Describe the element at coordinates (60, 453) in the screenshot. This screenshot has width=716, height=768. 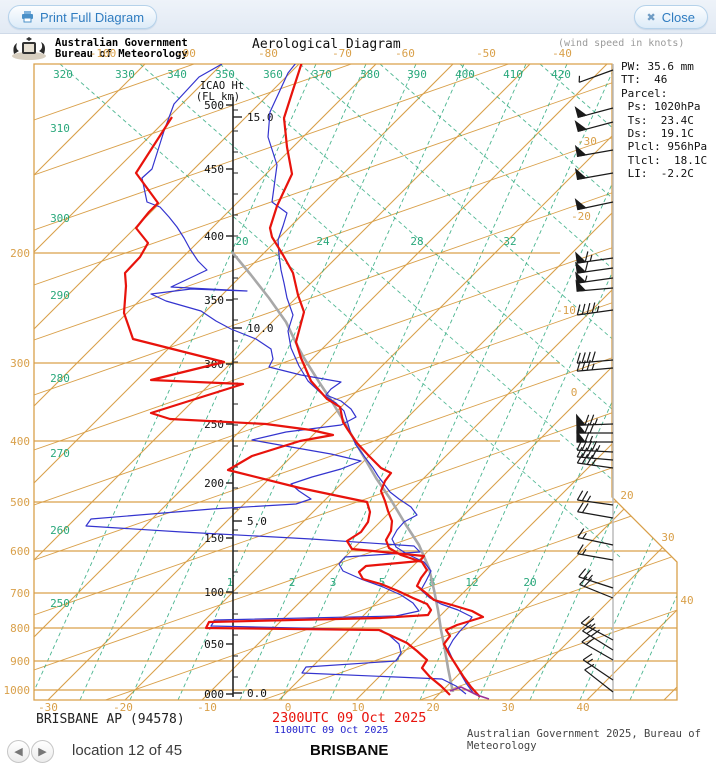
I see `svg-text: 270` at that location.